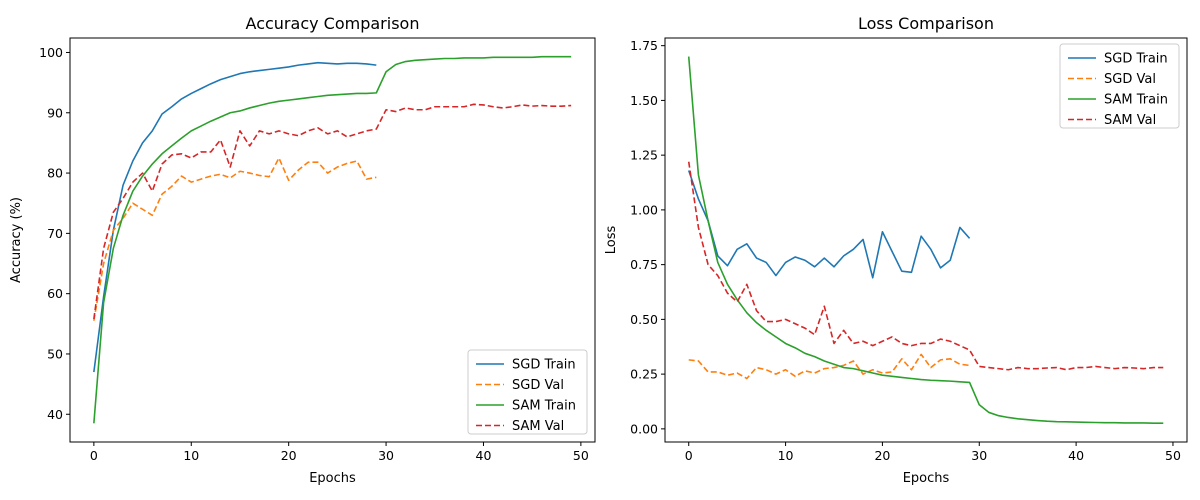 This screenshot has height=500, width=1200. I want to click on accuracy-y-tick-label: 90, so click(55, 112).